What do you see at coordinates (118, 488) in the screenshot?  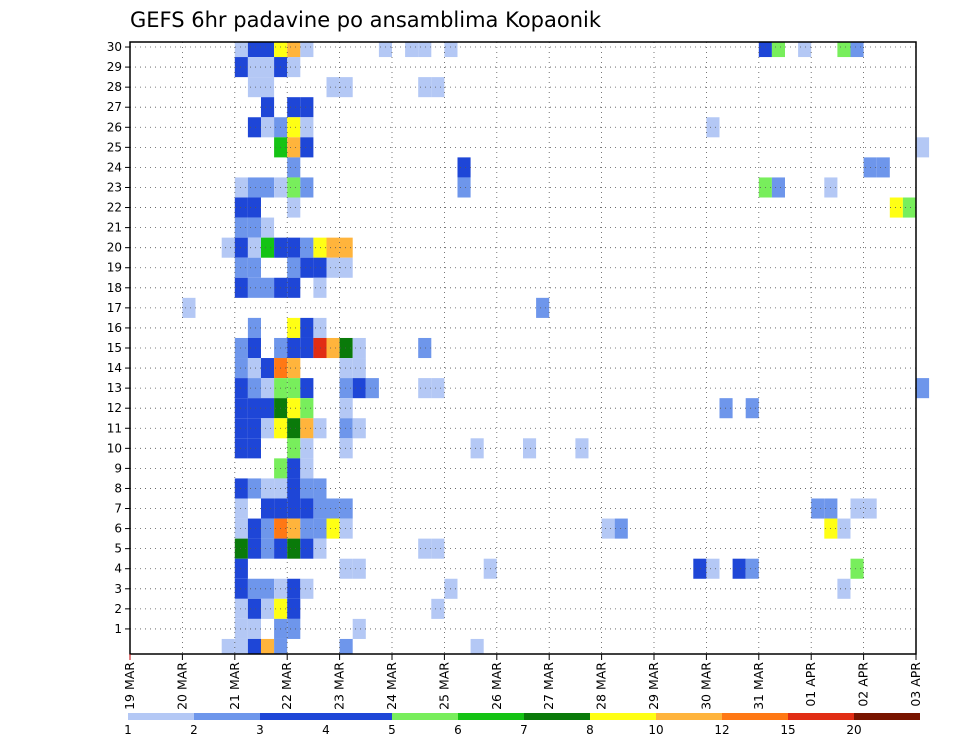 I see `y-tick-label: 8` at bounding box center [118, 488].